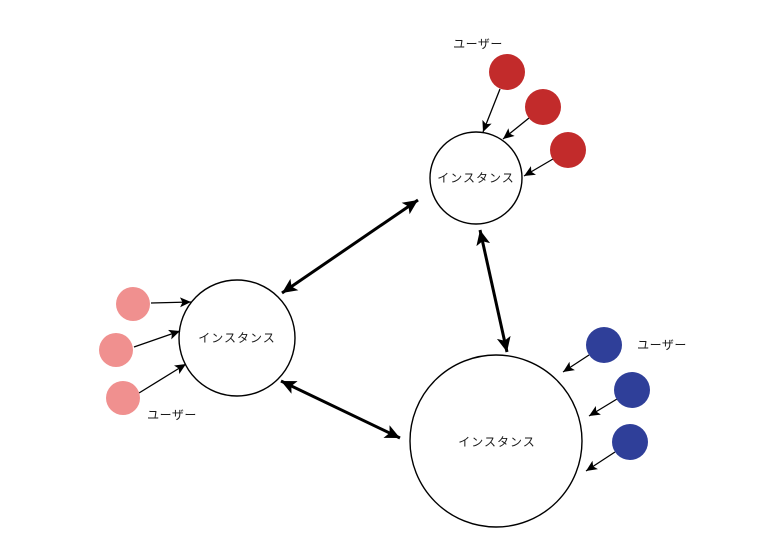  I want to click on instance-node-bottom-right, so click(496, 441).